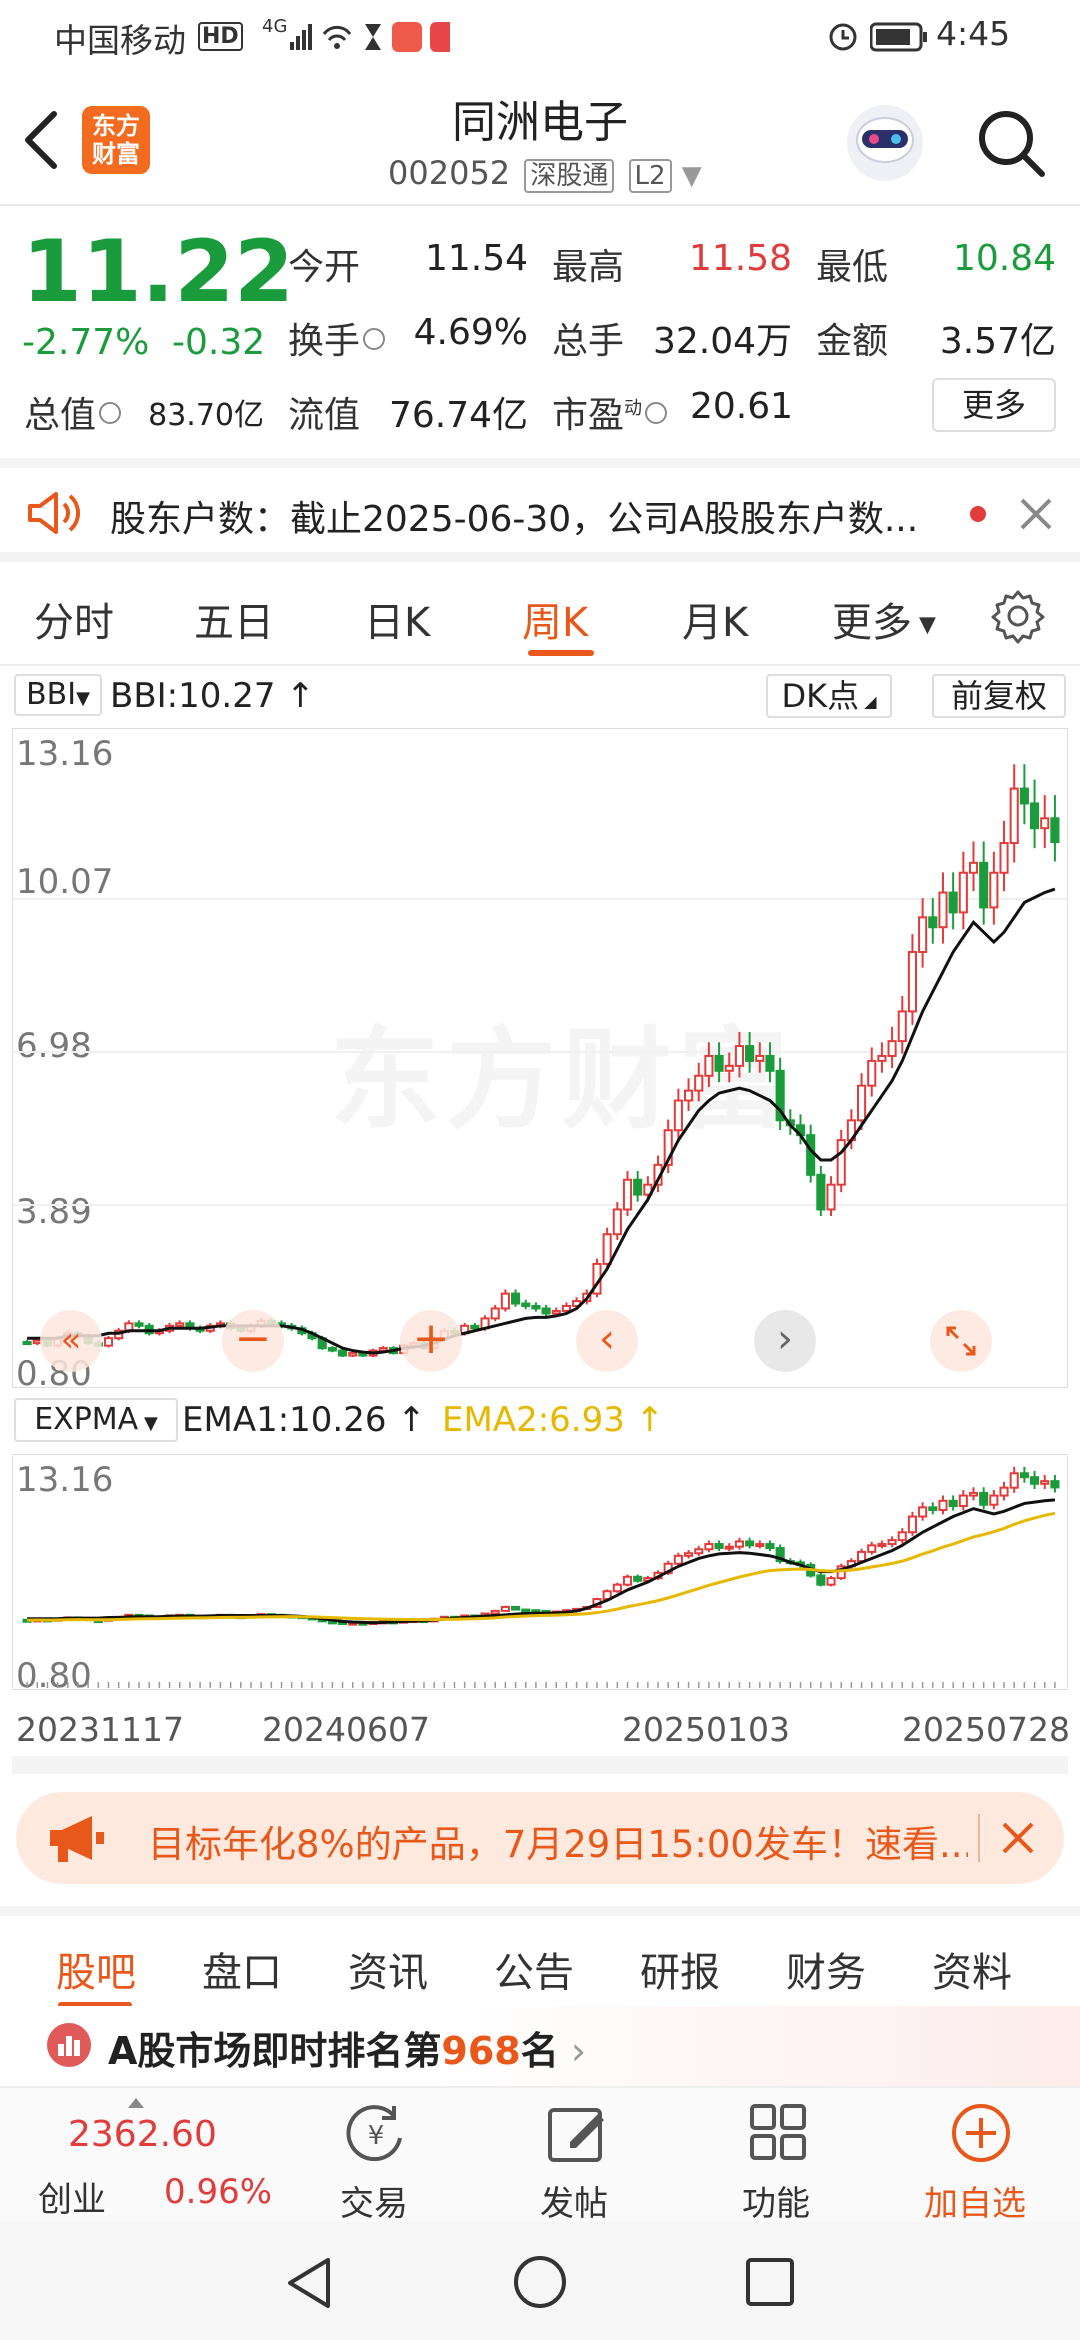 The width and height of the screenshot is (1080, 2340). I want to click on last-price: 11.22, so click(158, 272).